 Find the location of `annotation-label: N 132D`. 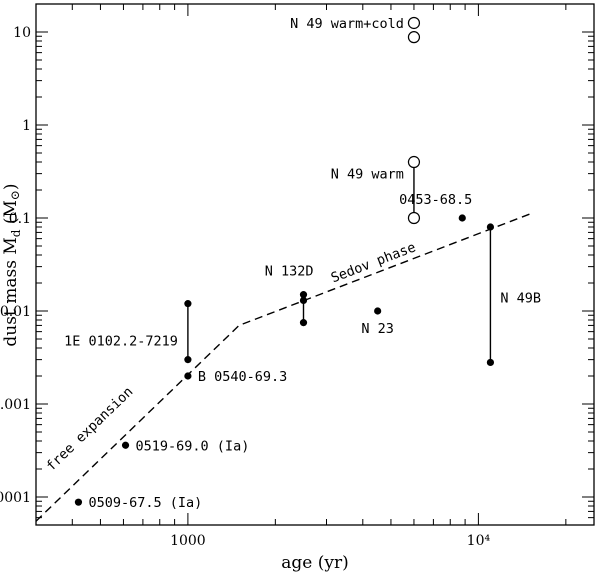

annotation-label: N 132D is located at coordinates (289, 272).